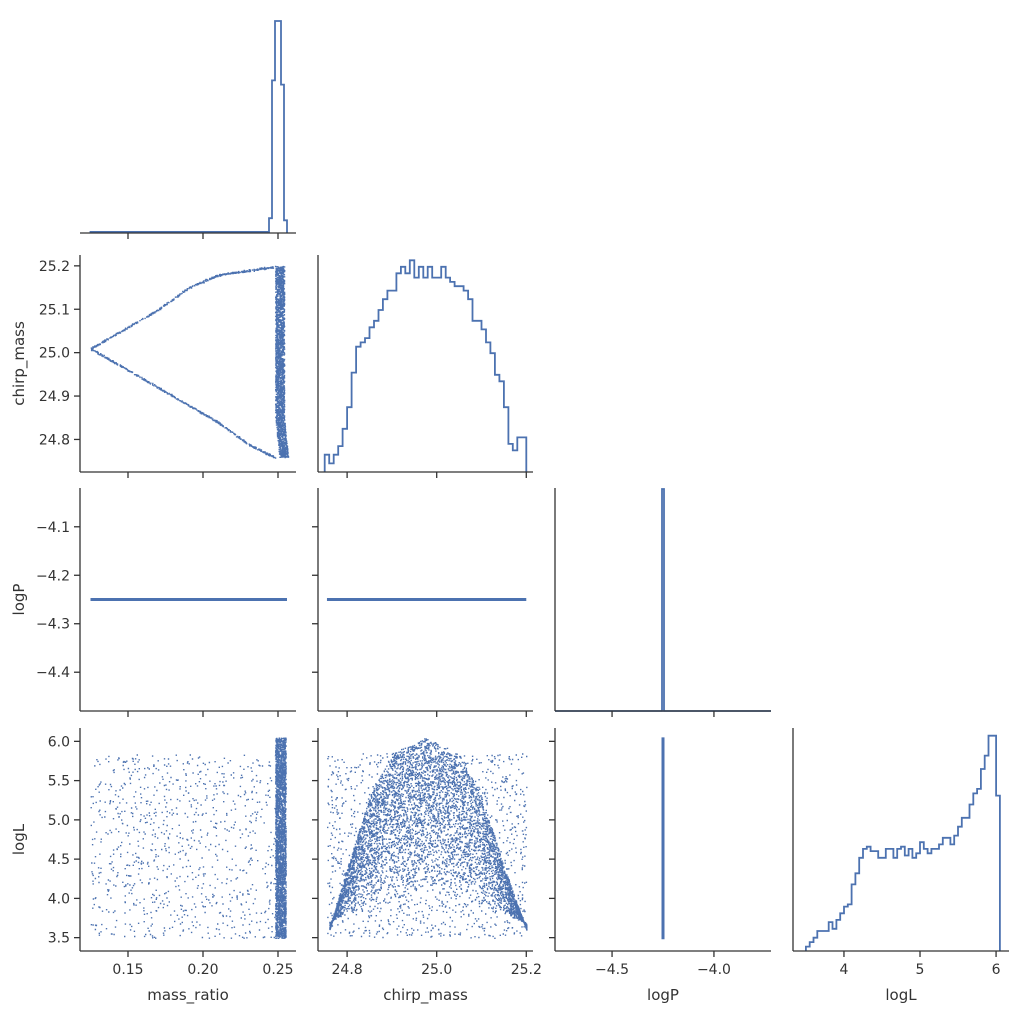 The height and width of the screenshot is (1013, 1019). What do you see at coordinates (53, 528) in the screenshot?
I see `logP-y-tick-label: −4.1` at bounding box center [53, 528].